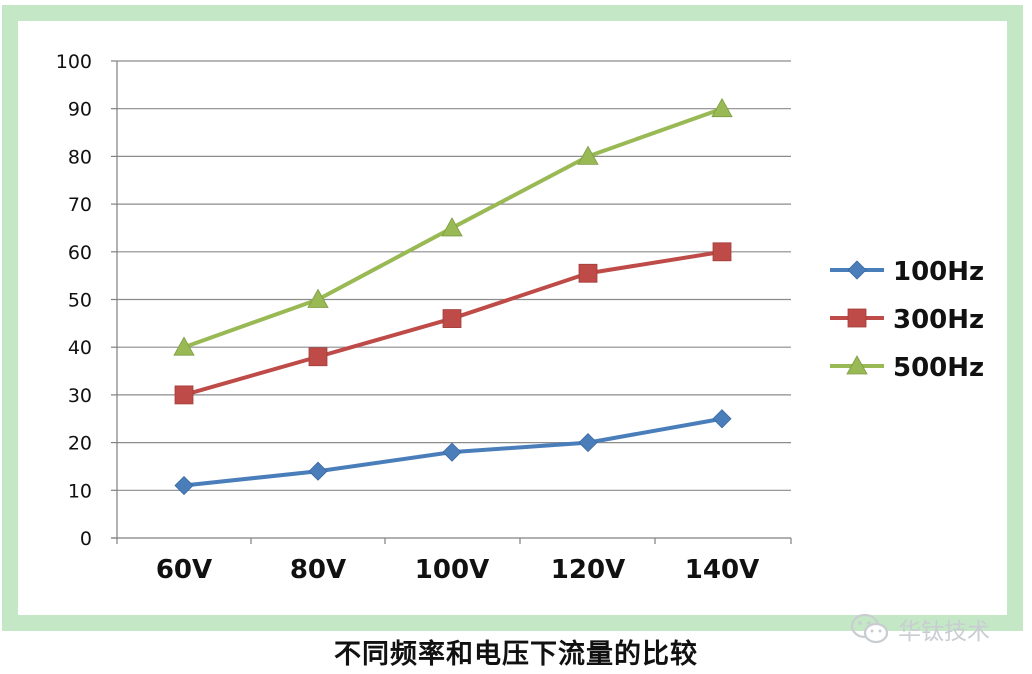  I want to click on y-tick-label: 60, so click(80, 253).